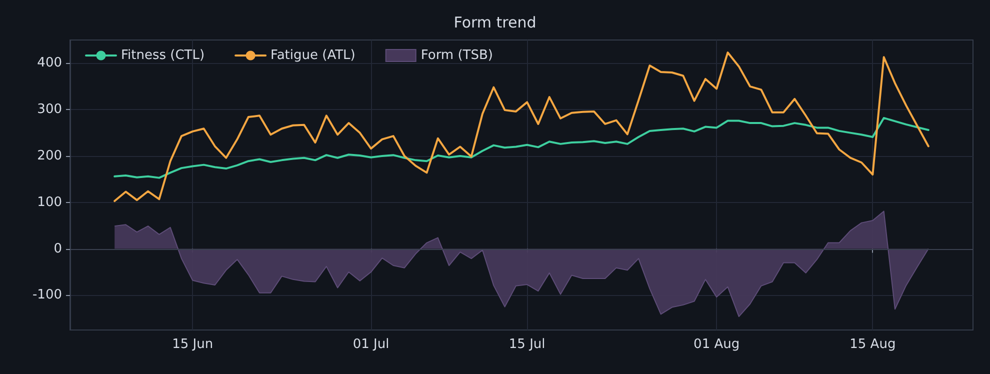 The height and width of the screenshot is (374, 990). Describe the element at coordinates (456, 55) in the screenshot. I see `legend-label: Form (TSB)` at that location.